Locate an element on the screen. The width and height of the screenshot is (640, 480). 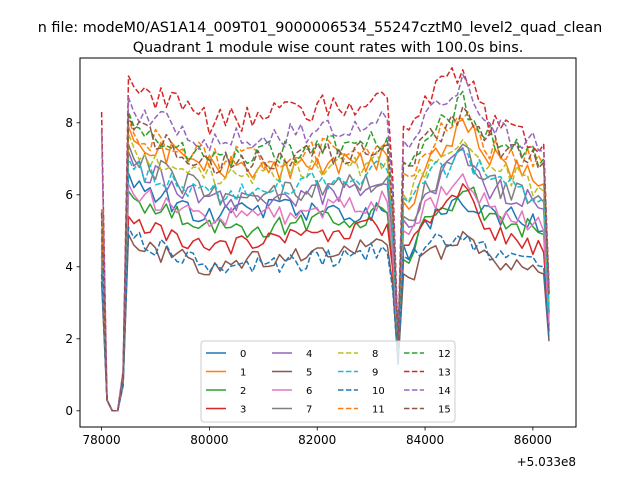
x-tick-label: 84000 is located at coordinates (425, 440).